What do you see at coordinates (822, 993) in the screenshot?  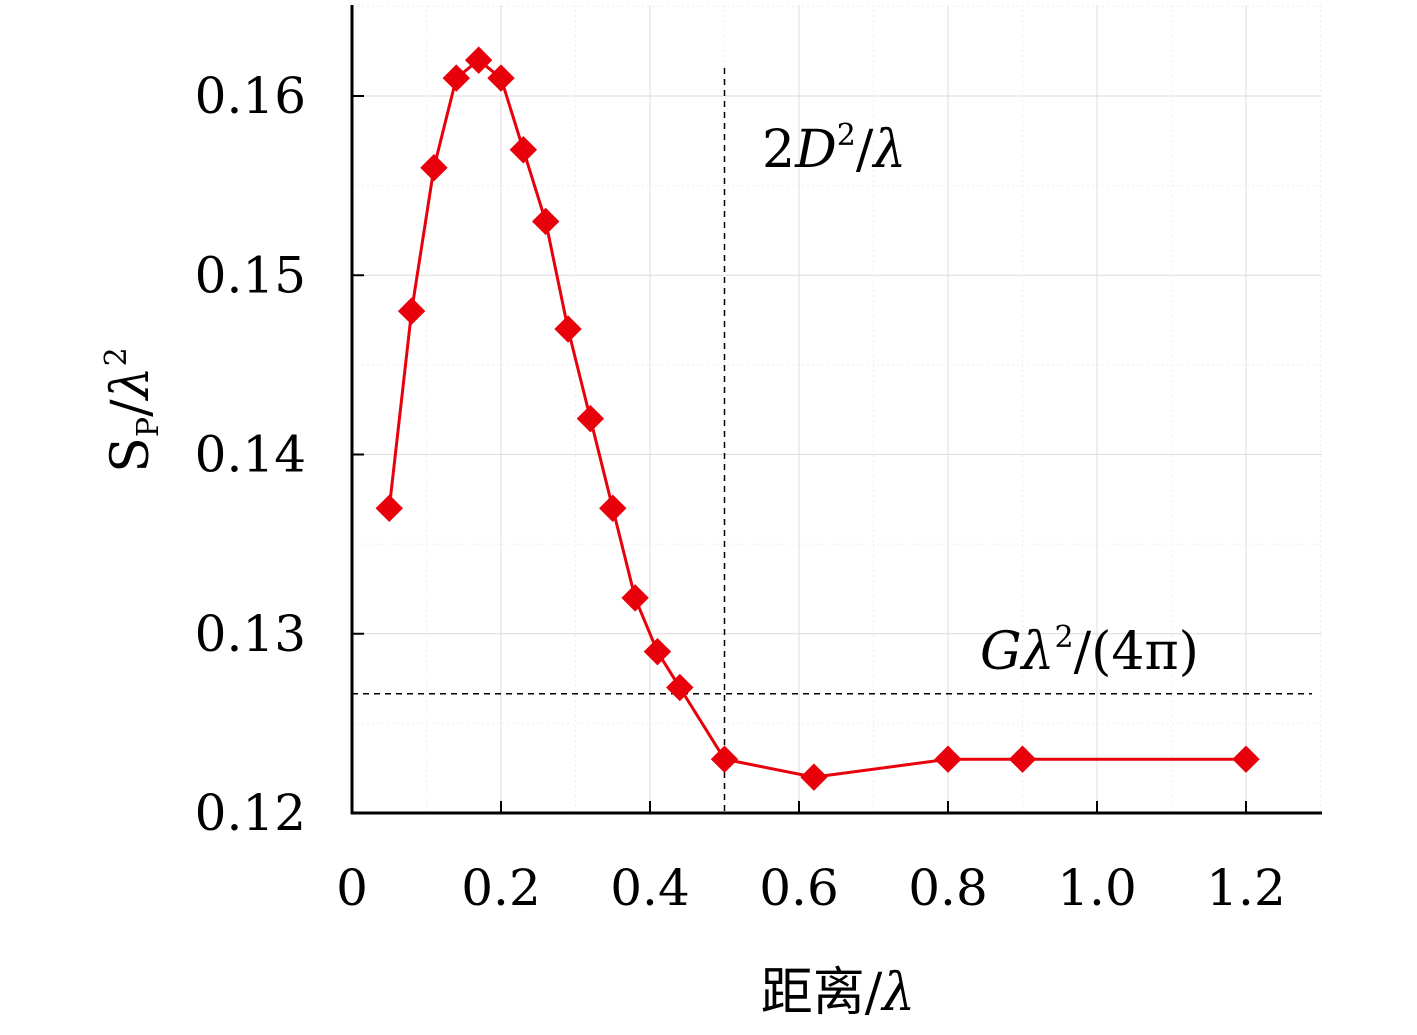 I see `x-label-main: 距离/` at bounding box center [822, 993].